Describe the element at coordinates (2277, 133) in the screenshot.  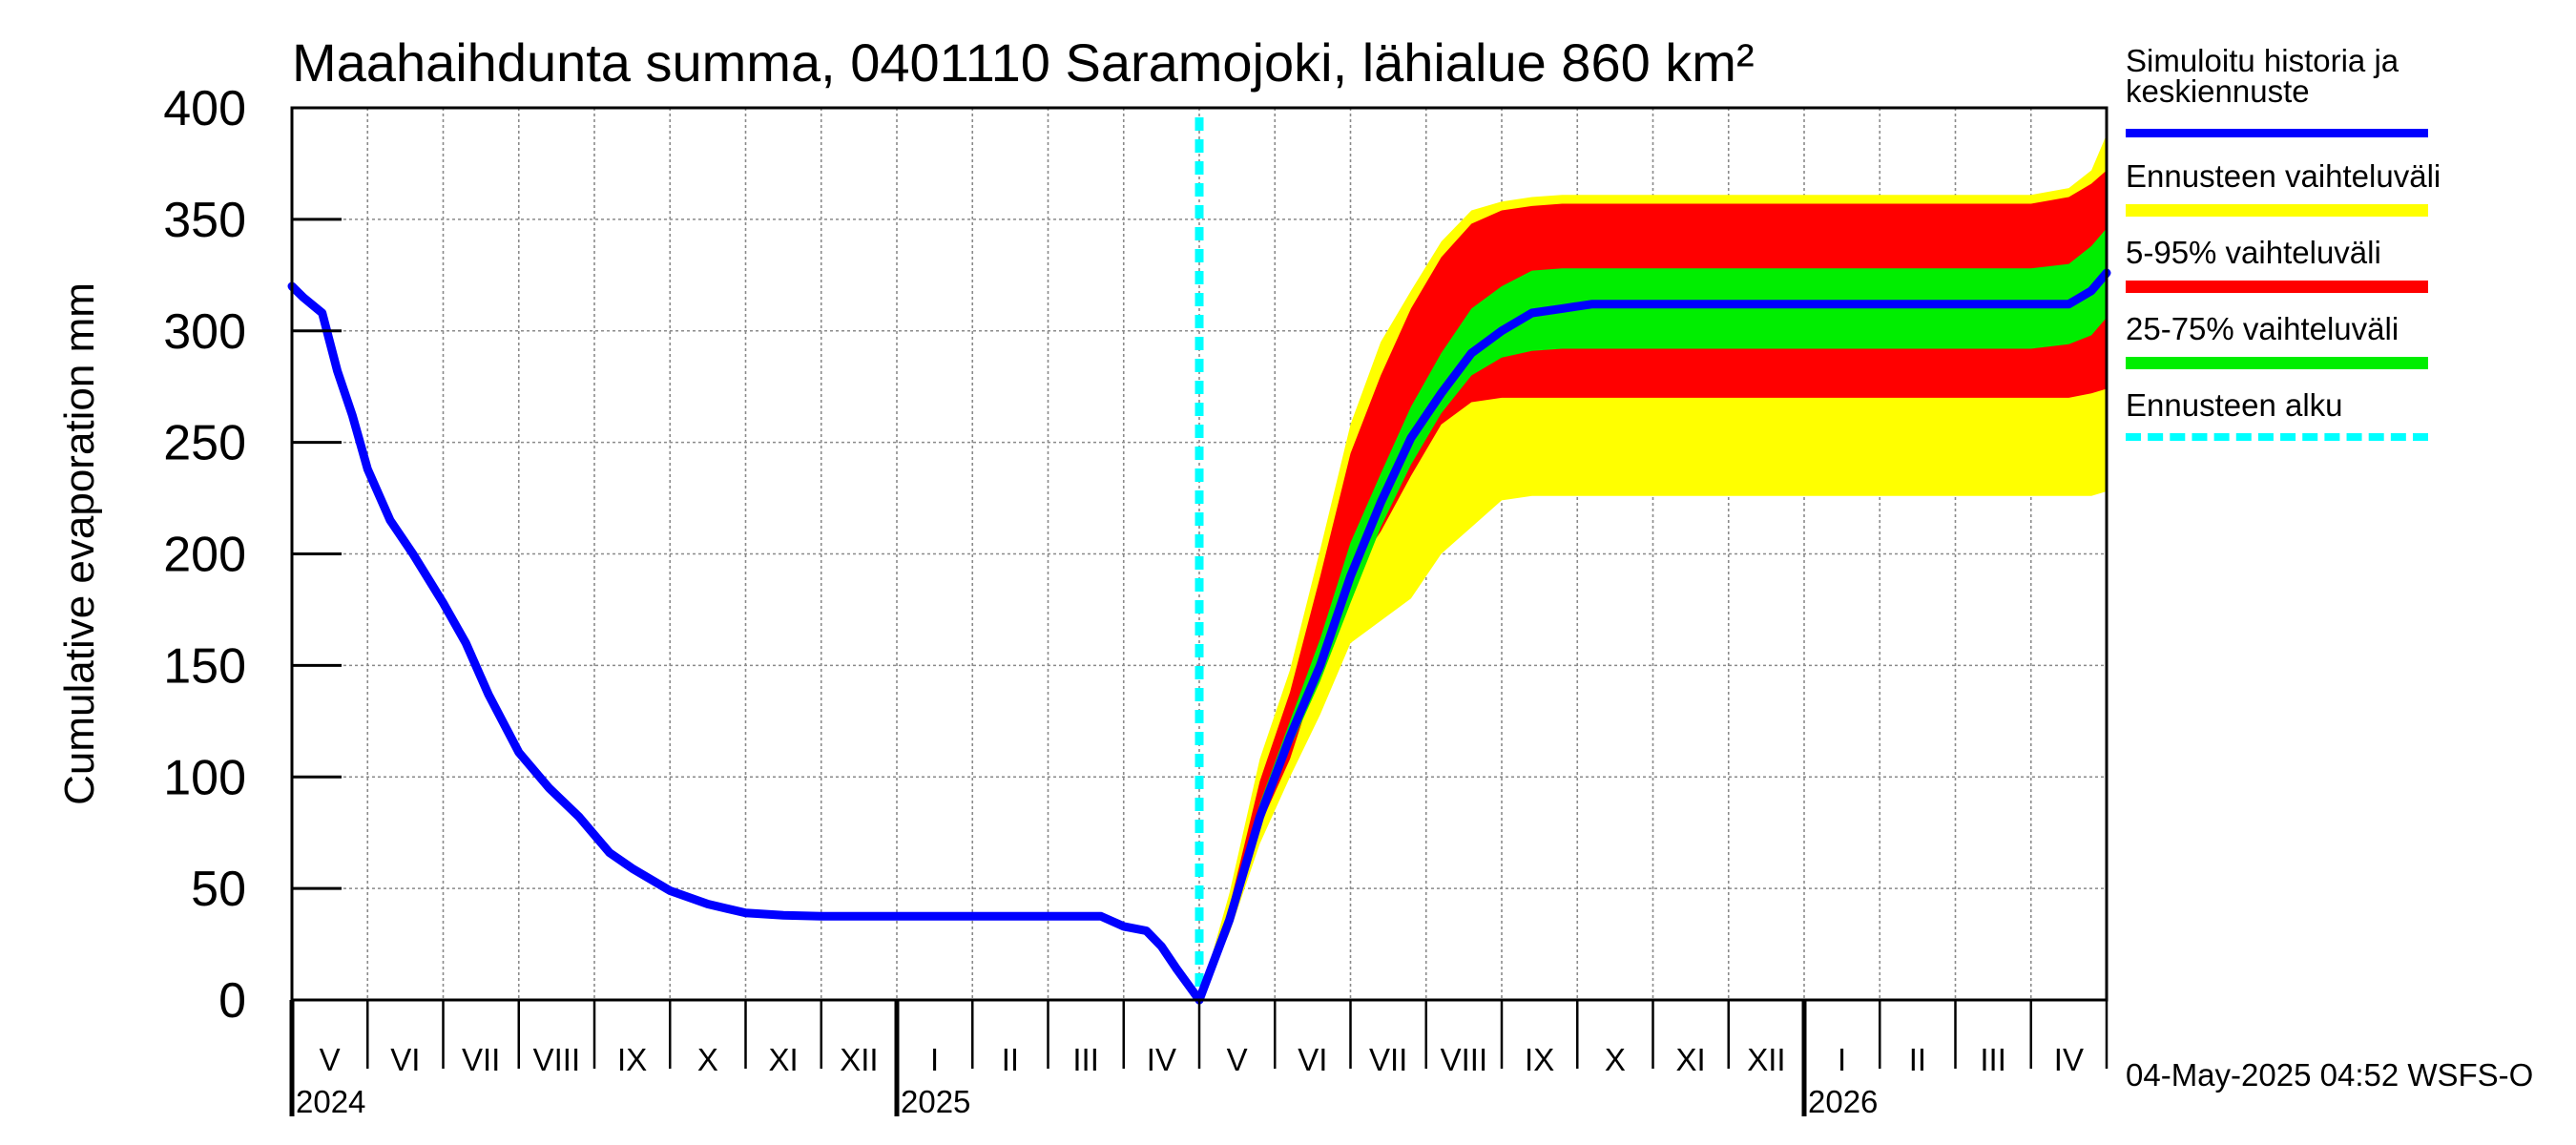
I see `legend-swatch-history` at that location.